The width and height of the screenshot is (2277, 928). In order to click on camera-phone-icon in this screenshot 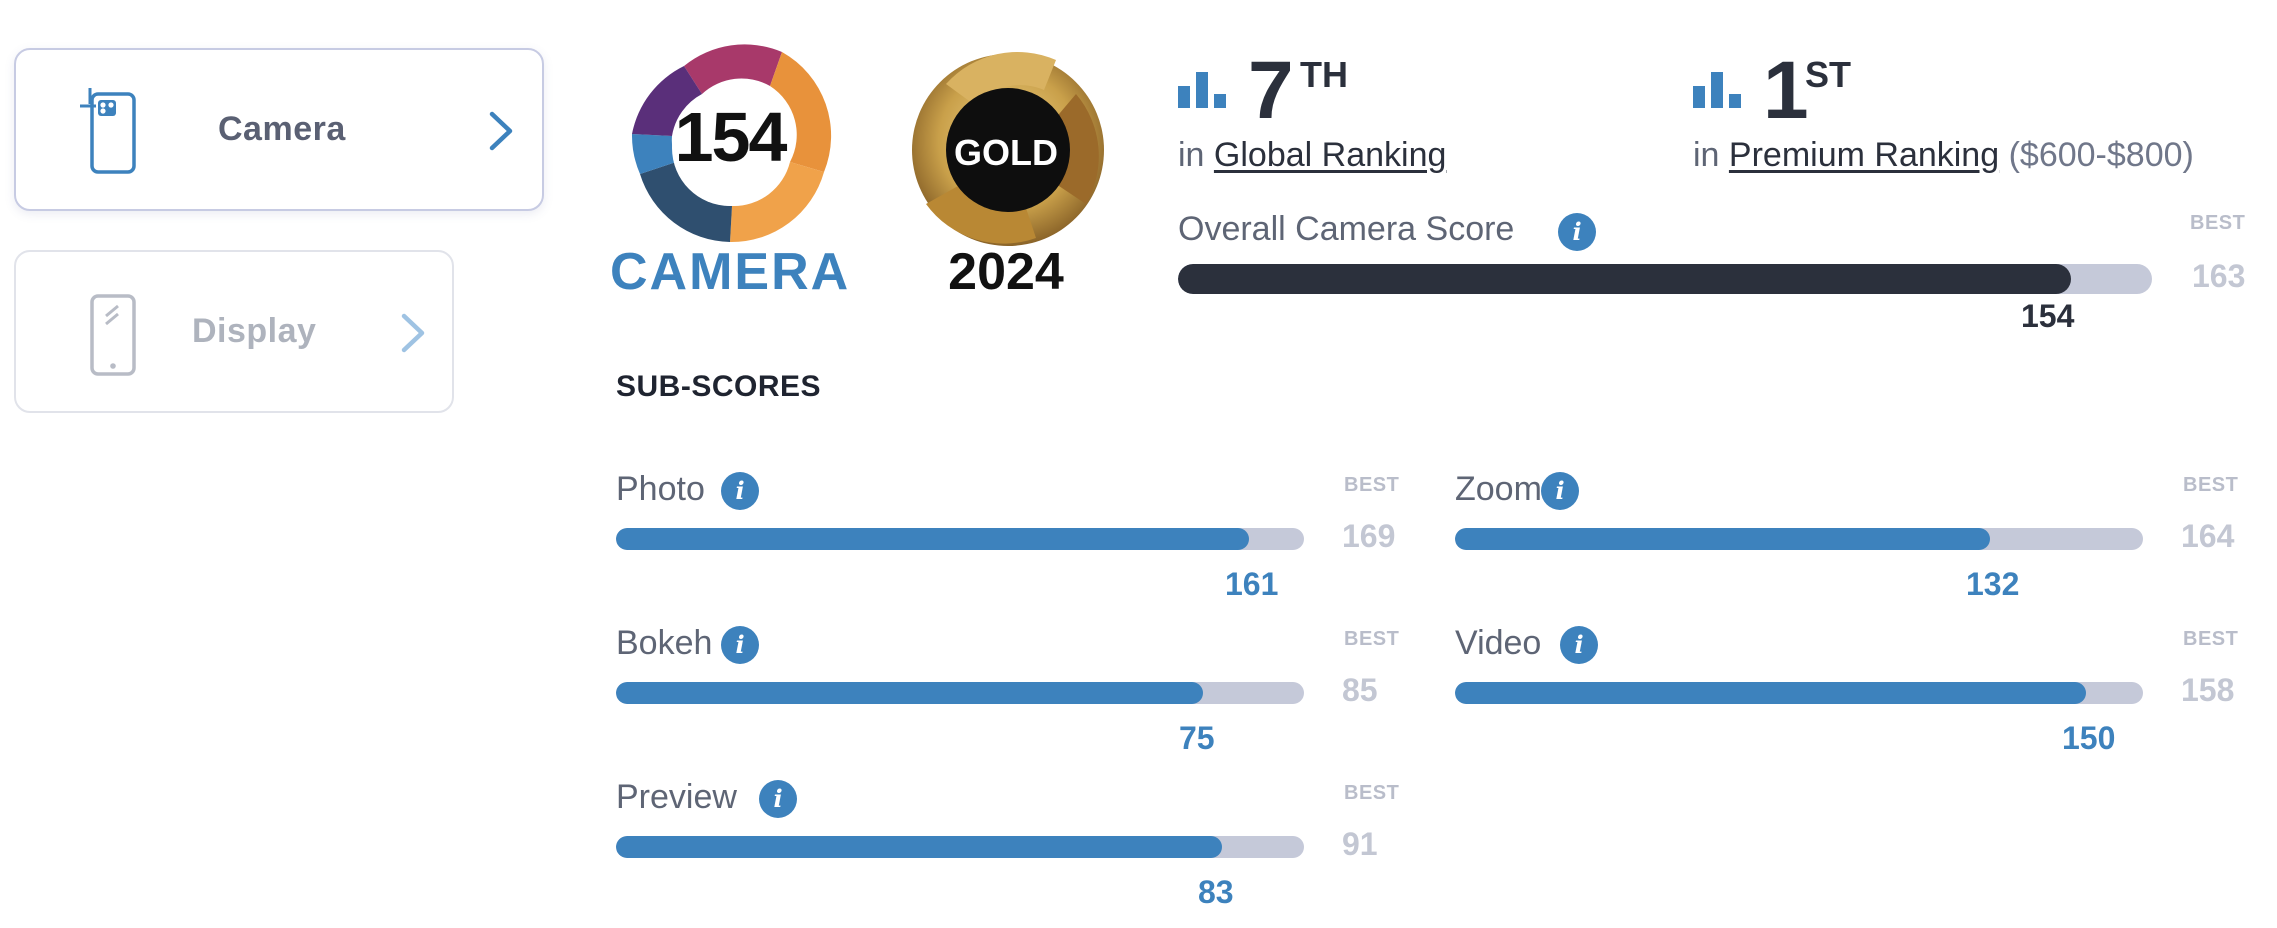, I will do `click(108, 131)`.